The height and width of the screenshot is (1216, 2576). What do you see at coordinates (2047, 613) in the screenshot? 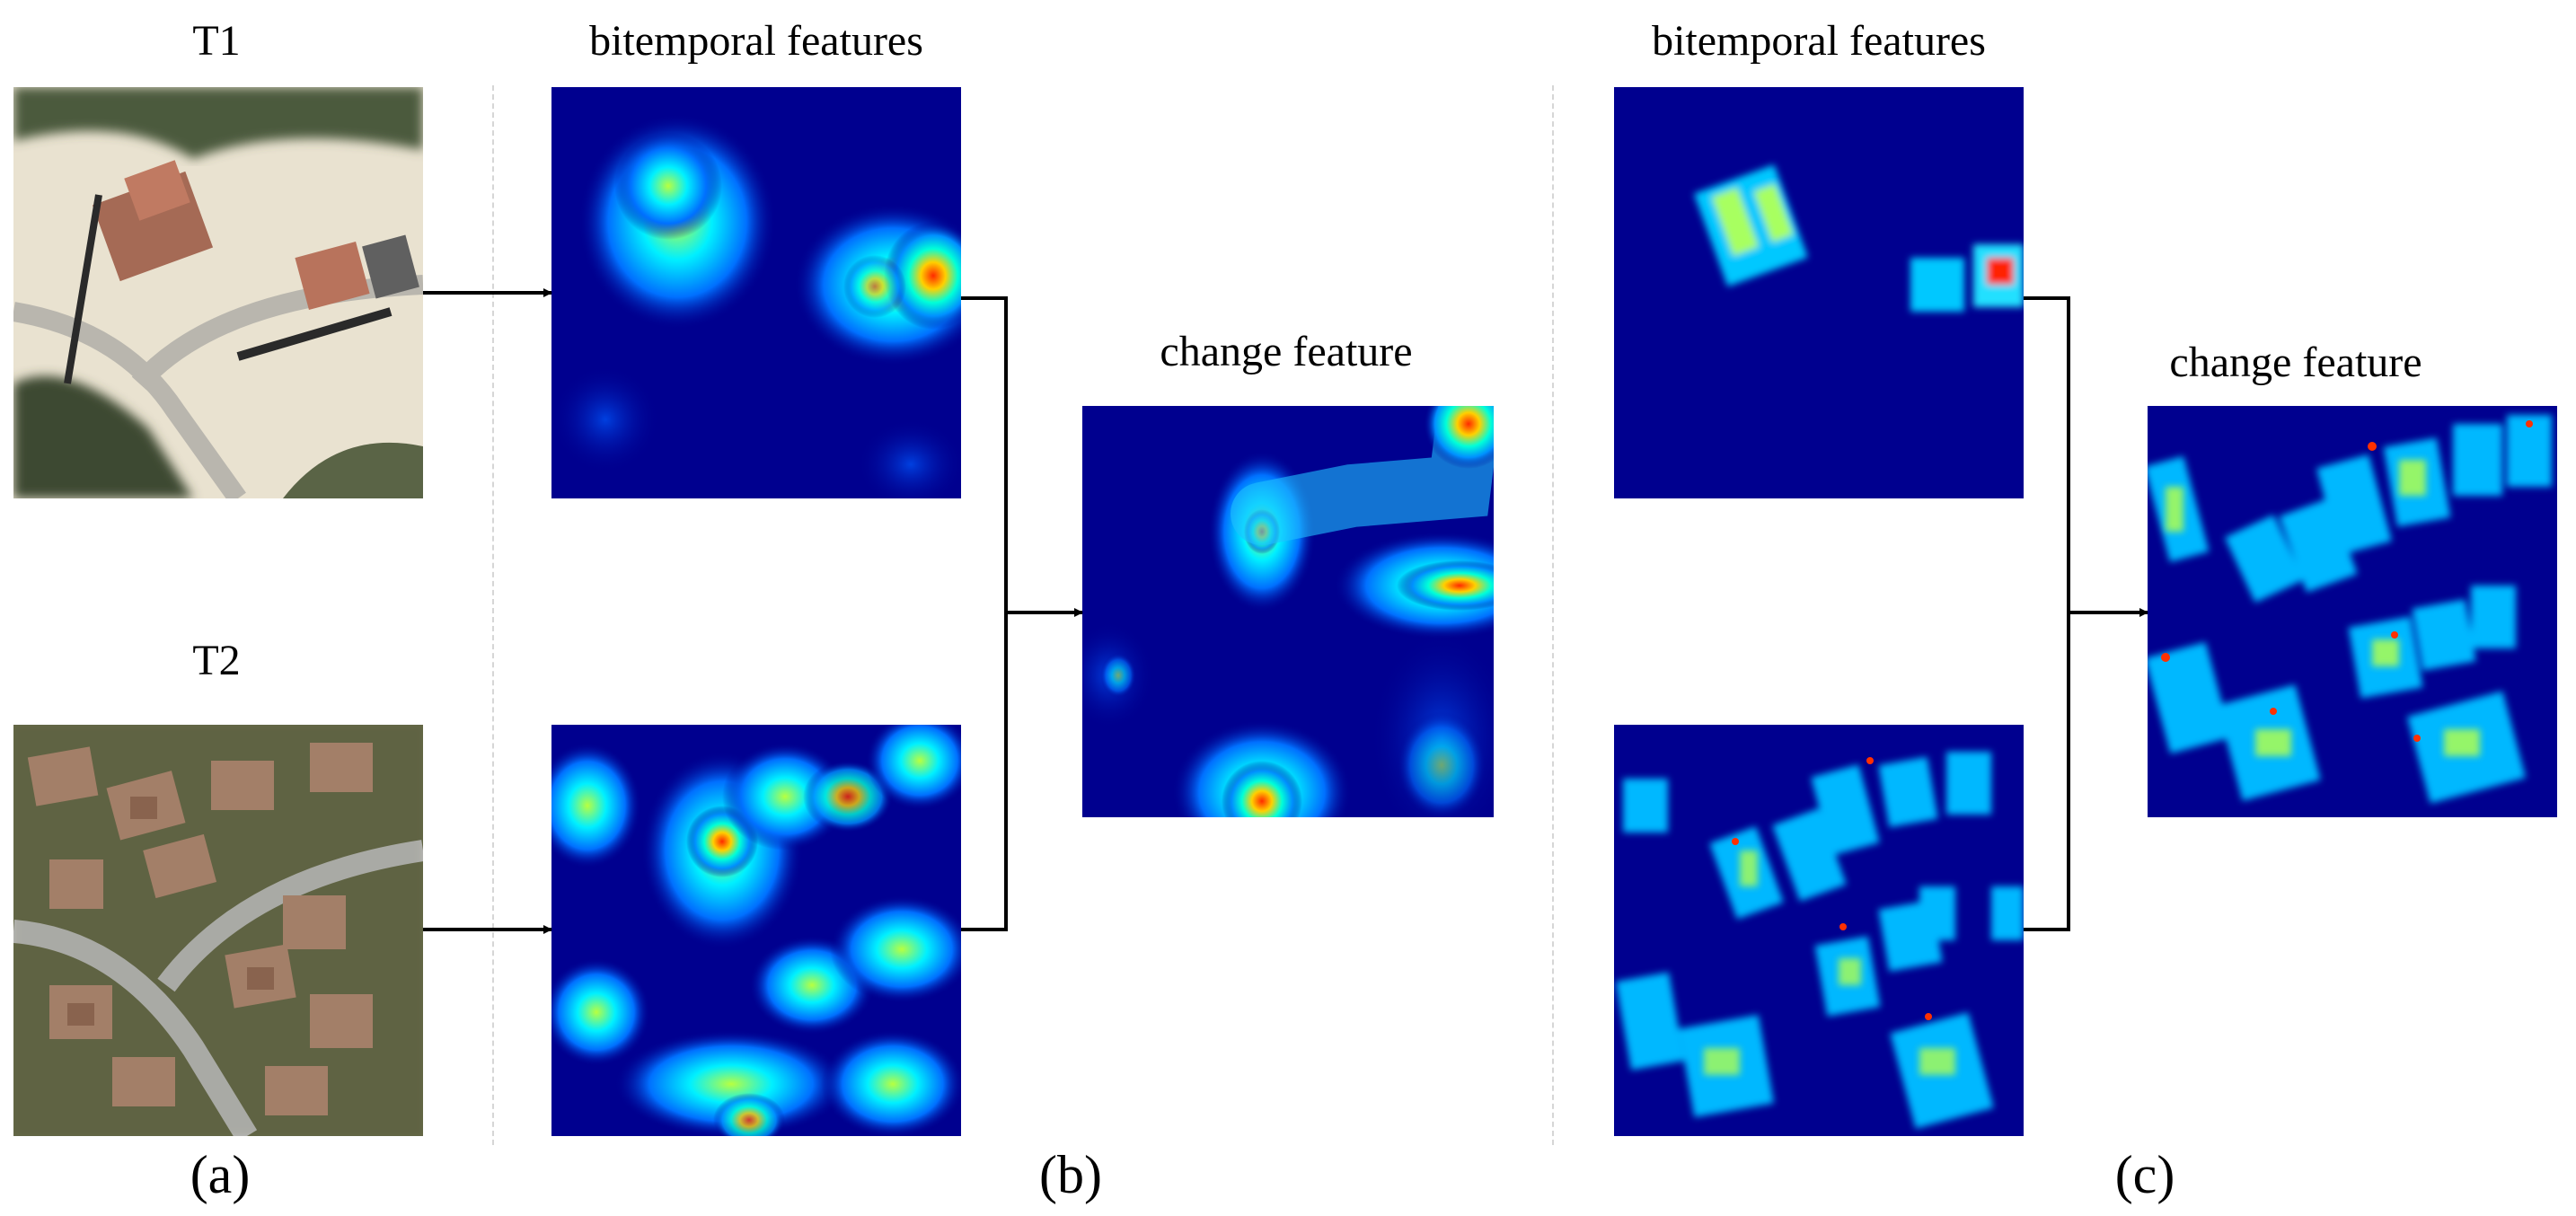
I see `merge-line-c` at bounding box center [2047, 613].